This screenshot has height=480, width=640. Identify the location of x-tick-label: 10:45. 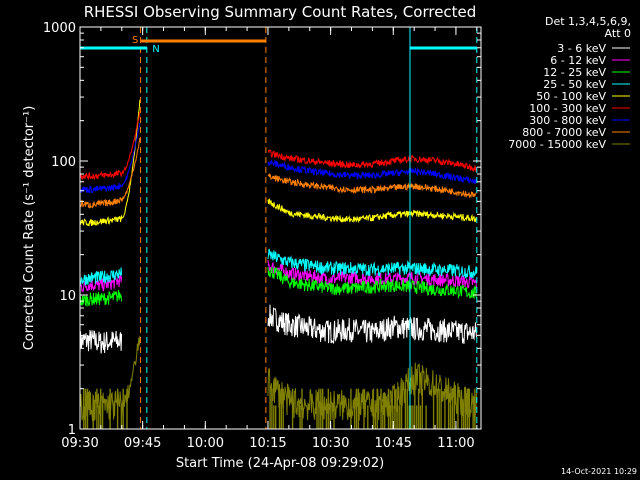
(393, 443).